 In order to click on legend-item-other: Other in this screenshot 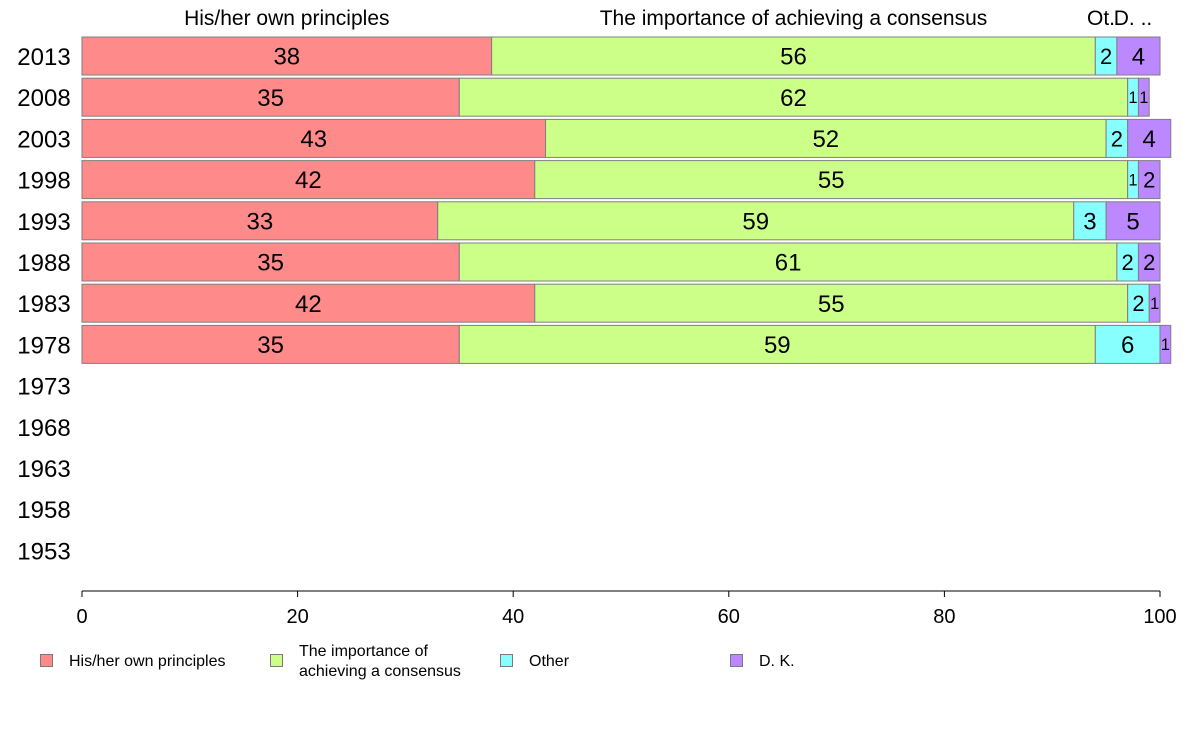, I will do `click(534, 657)`.